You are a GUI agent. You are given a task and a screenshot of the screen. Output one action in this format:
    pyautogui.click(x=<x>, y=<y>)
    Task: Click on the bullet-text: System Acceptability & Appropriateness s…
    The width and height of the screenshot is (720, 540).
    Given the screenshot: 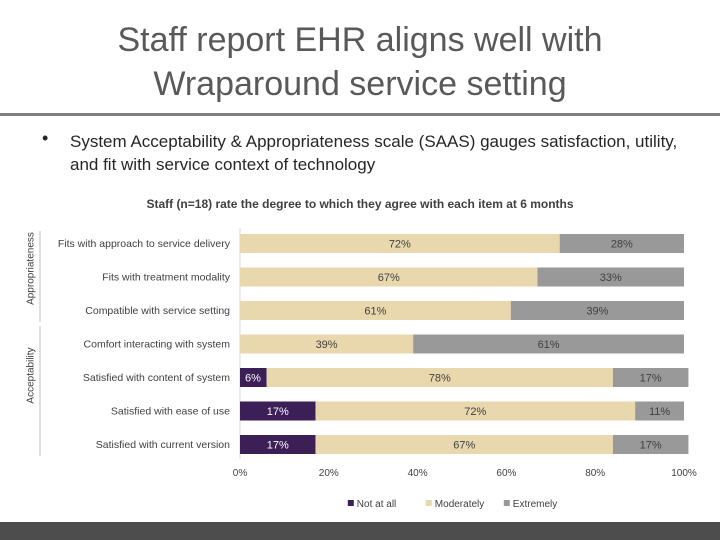 What is the action you would take?
    pyautogui.click(x=374, y=153)
    